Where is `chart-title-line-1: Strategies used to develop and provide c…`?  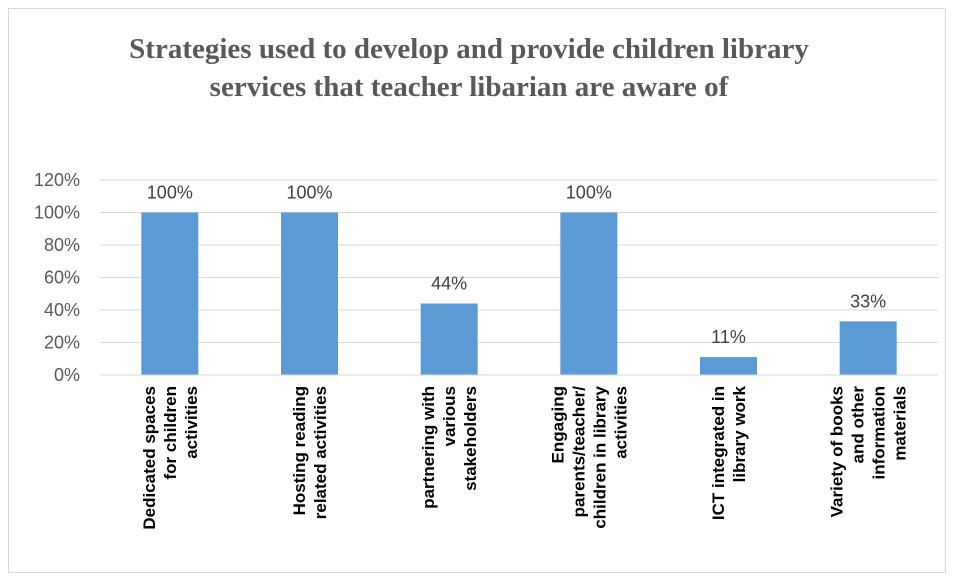
chart-title-line-1: Strategies used to develop and provide c… is located at coordinates (469, 49).